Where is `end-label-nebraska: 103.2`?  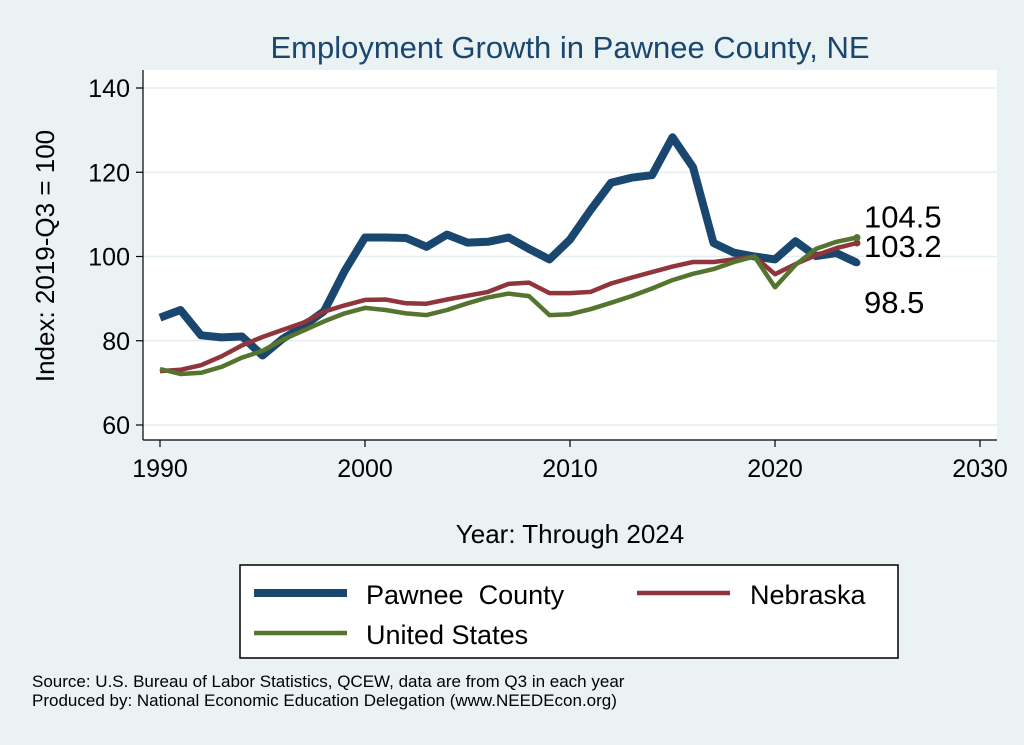
end-label-nebraska: 103.2 is located at coordinates (903, 246).